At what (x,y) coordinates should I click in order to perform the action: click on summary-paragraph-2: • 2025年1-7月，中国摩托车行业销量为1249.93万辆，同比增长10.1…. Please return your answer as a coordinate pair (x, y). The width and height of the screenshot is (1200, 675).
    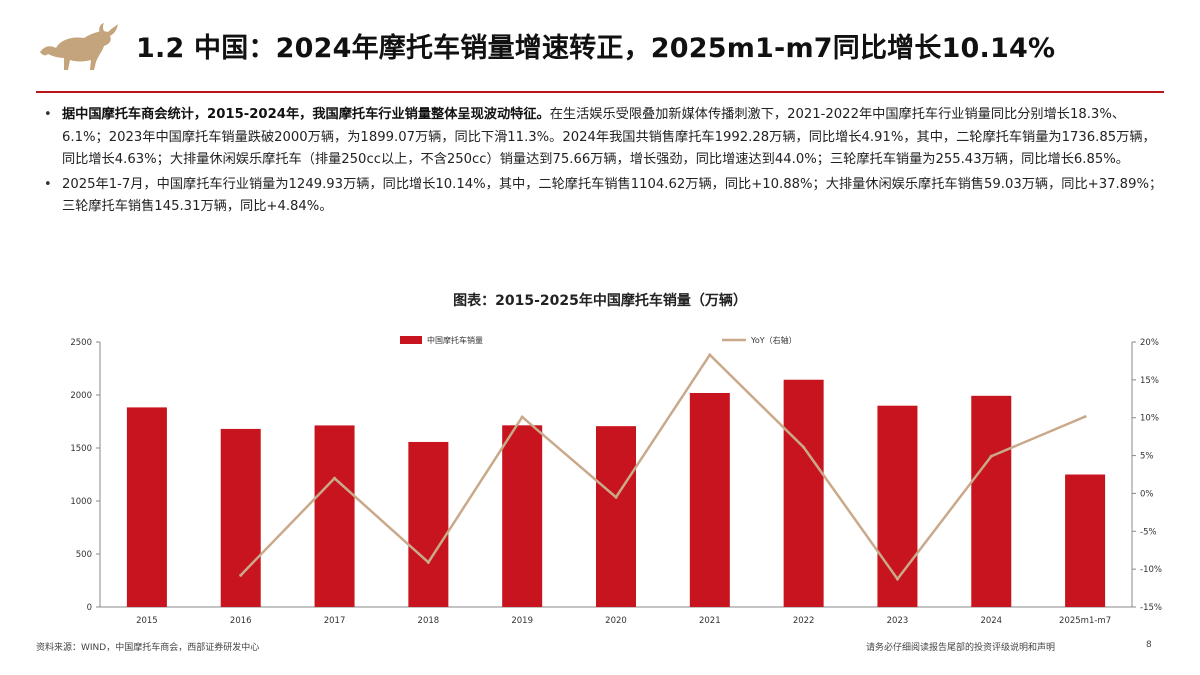
    Looking at the image, I should click on (603, 196).